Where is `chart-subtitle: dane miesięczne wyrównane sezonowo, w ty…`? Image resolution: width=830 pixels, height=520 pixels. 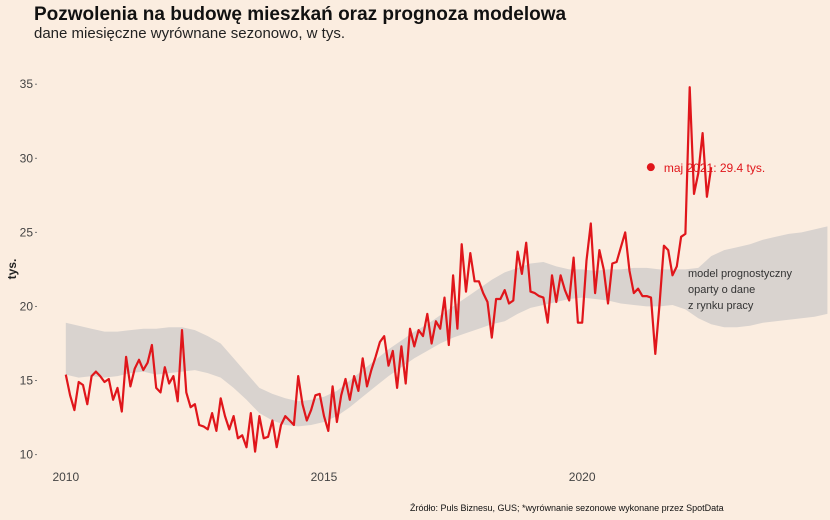 chart-subtitle: dane miesięczne wyrównane sezonowo, w ty… is located at coordinates (189, 33).